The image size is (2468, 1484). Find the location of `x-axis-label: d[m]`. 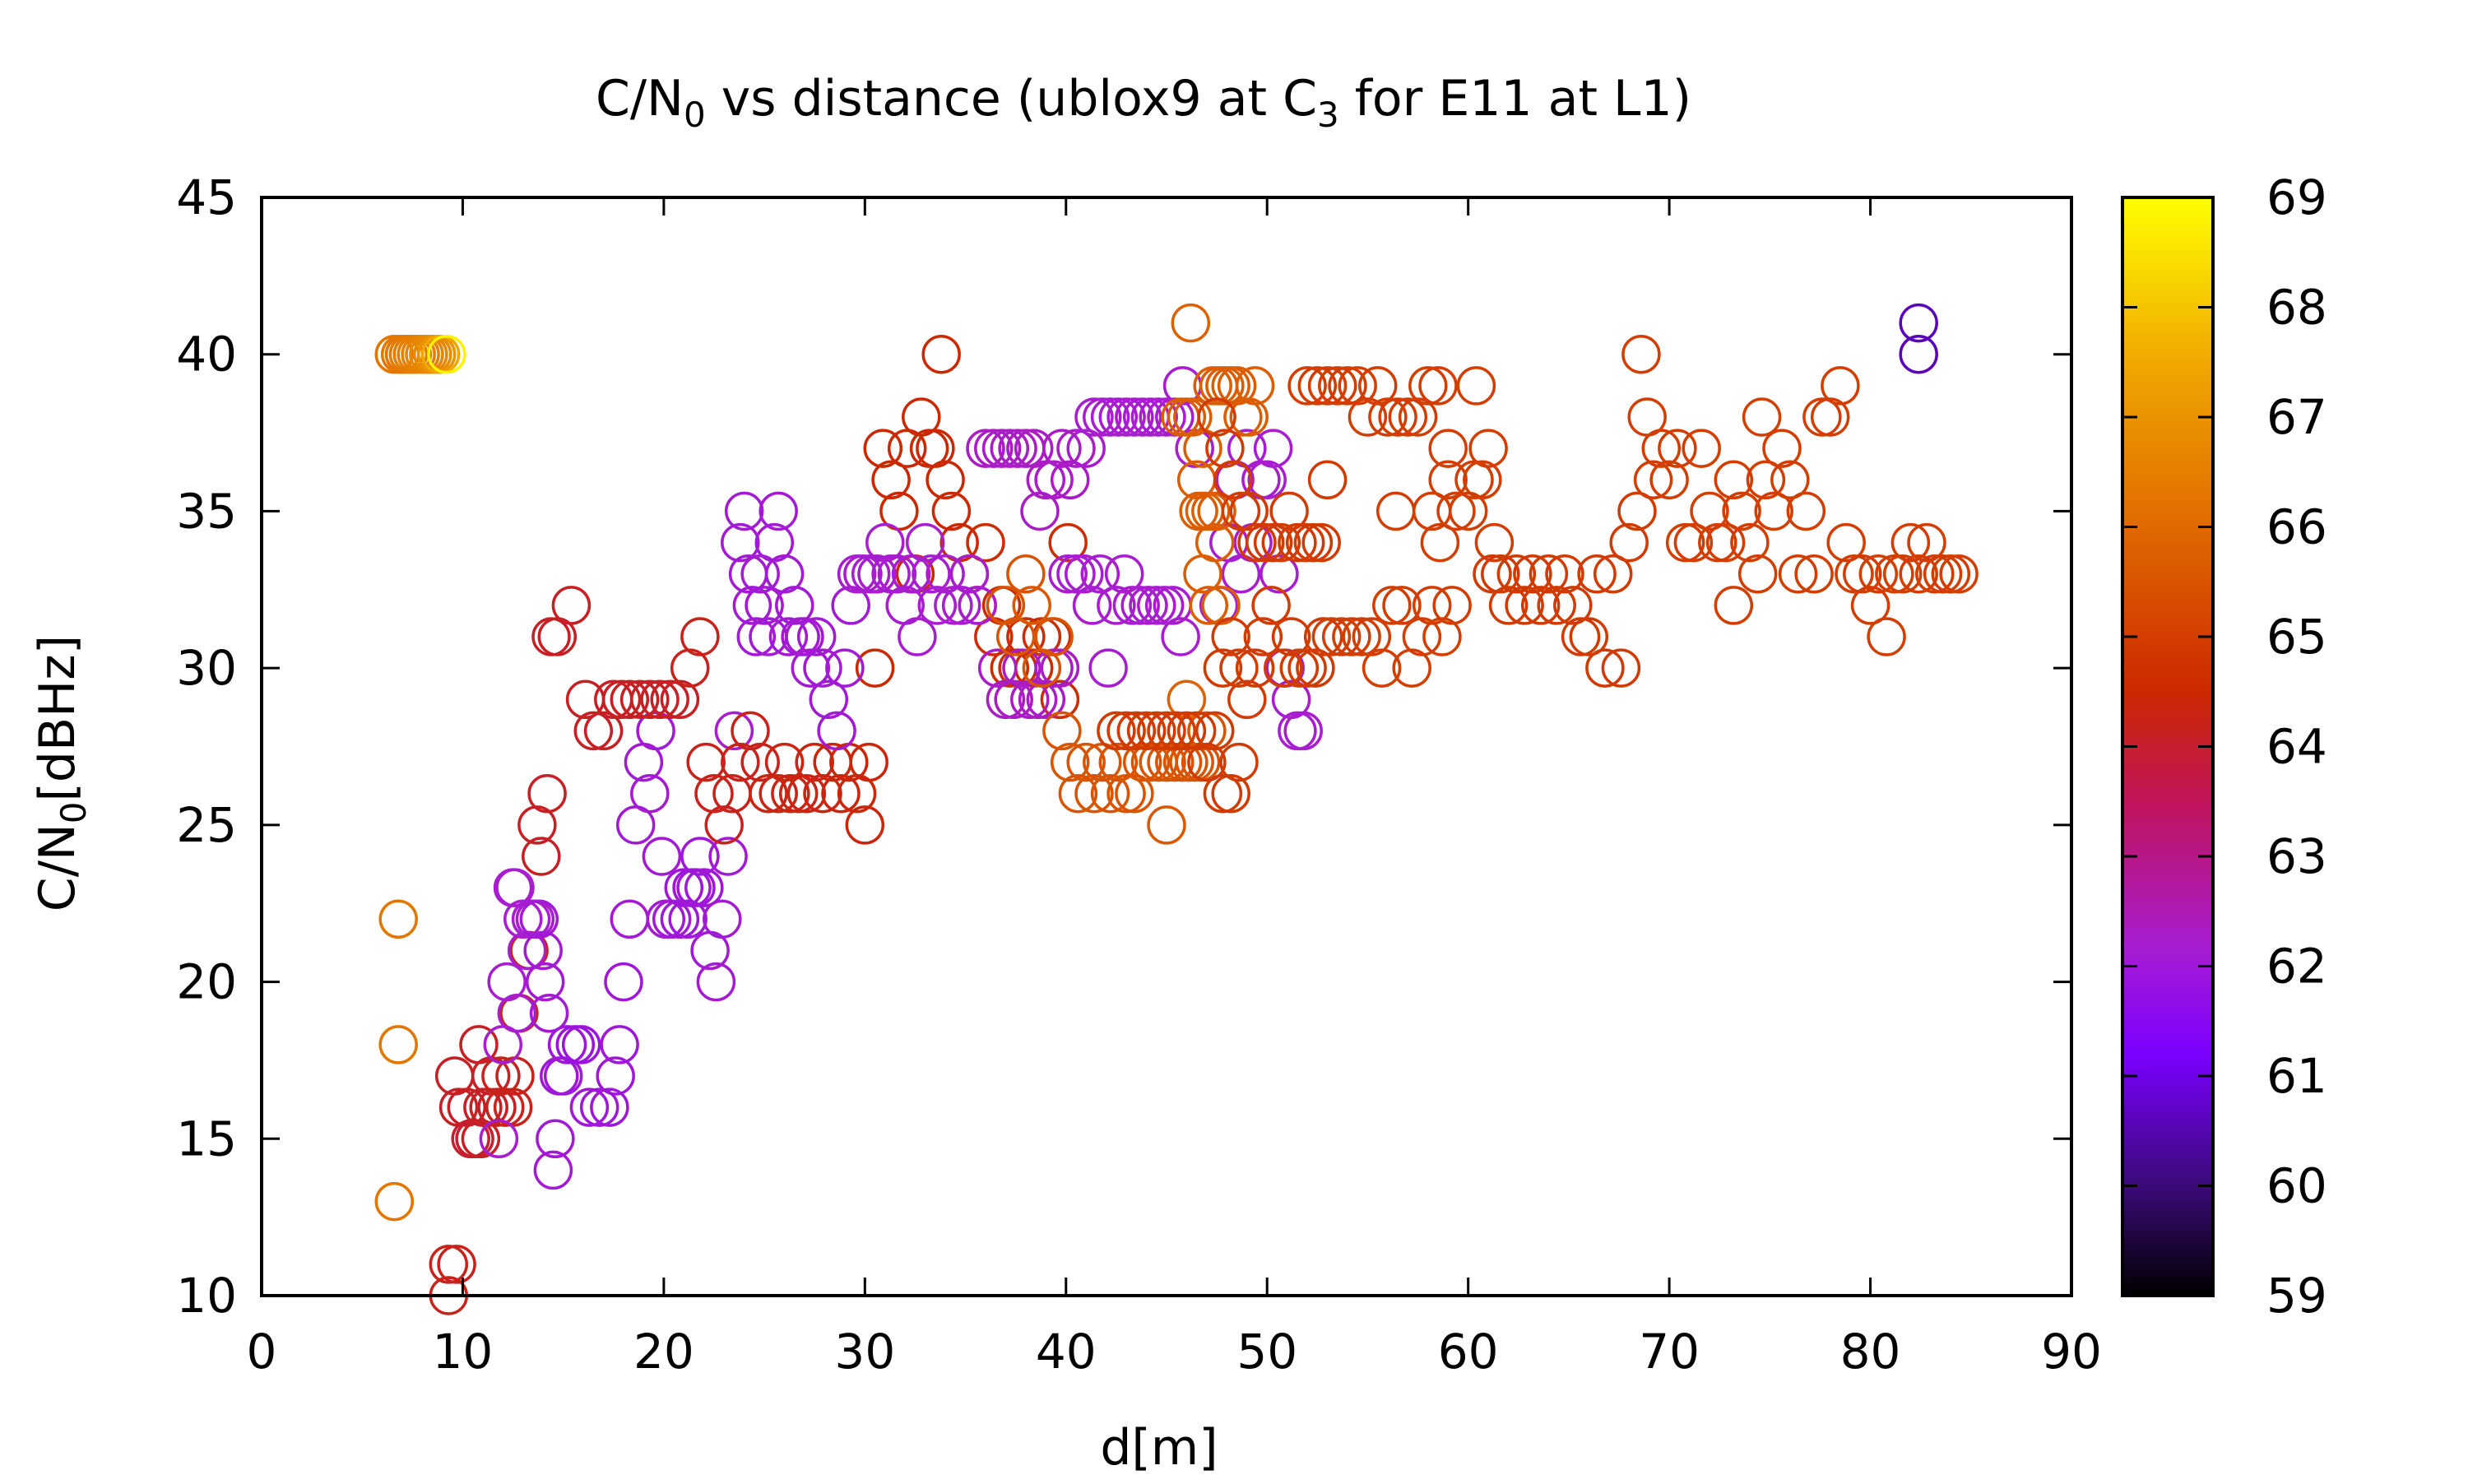

x-axis-label: d[m] is located at coordinates (1159, 1448).